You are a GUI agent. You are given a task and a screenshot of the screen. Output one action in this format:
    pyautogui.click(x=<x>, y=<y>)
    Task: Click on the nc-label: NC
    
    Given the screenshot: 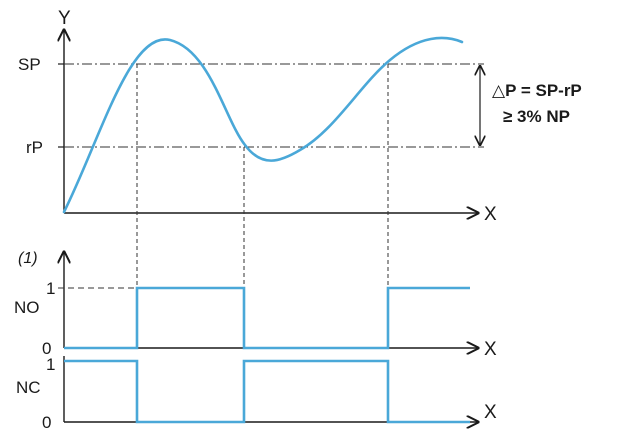 What is the action you would take?
    pyautogui.click(x=28, y=387)
    